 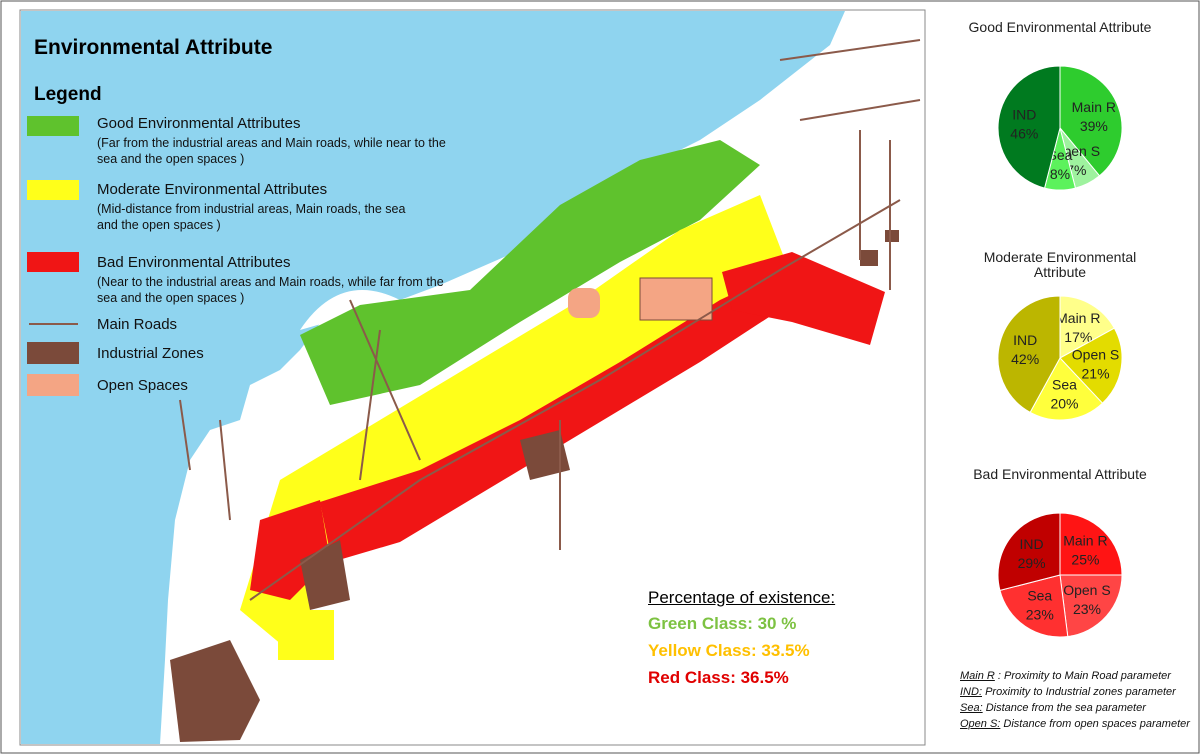 What do you see at coordinates (803, 298) in the screenshot?
I see `bad-zone-port` at bounding box center [803, 298].